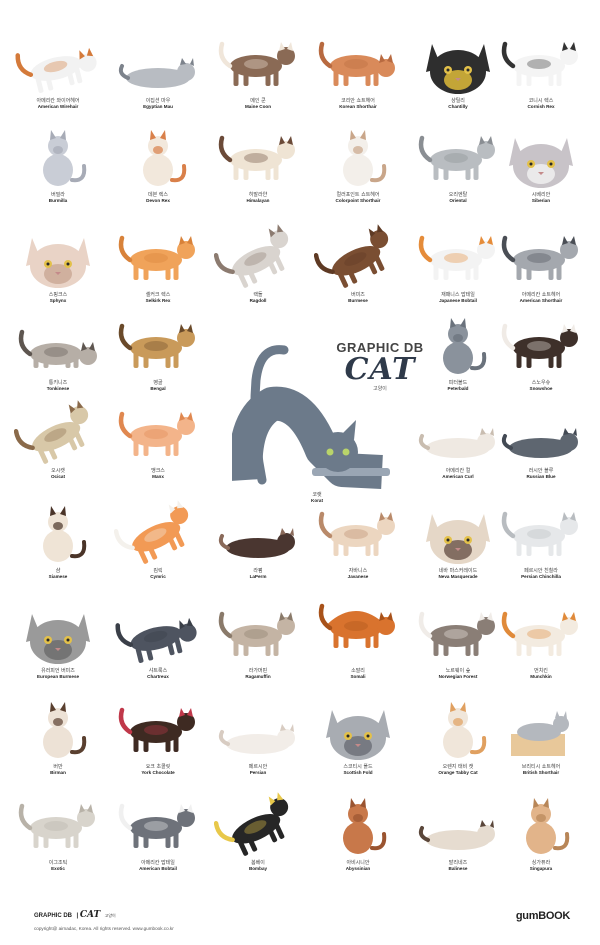  I want to click on cat-korean-name: 히말라얀, so click(258, 195).